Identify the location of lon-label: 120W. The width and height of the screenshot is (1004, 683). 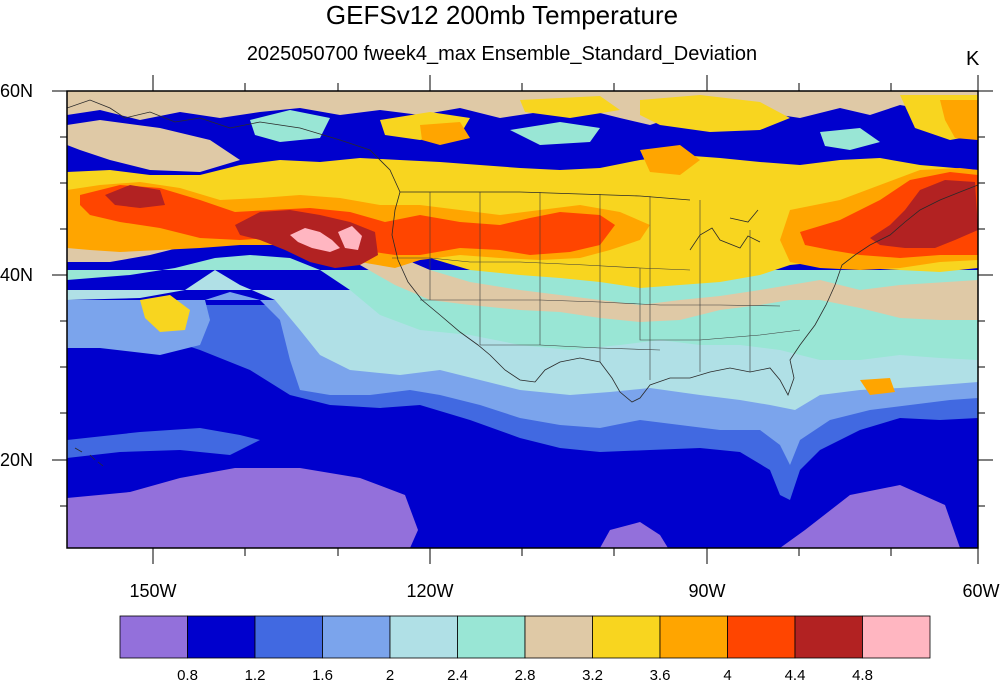
(429, 591).